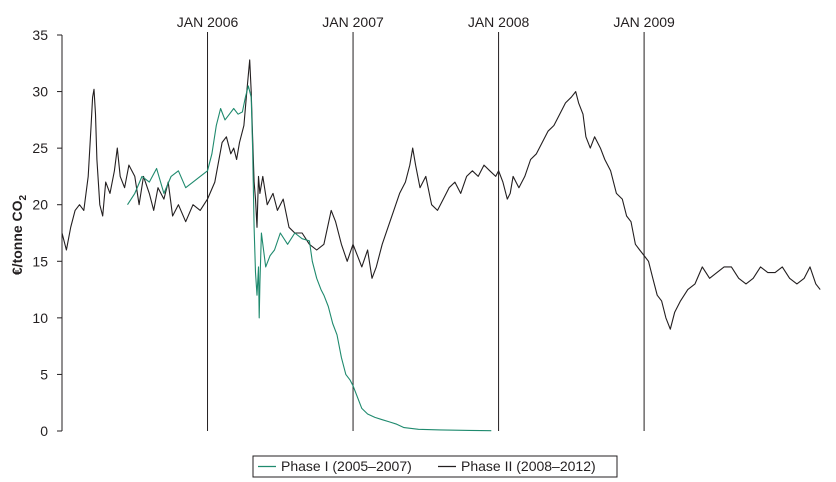 Image resolution: width=836 pixels, height=482 pixels. What do you see at coordinates (499, 22) in the screenshot?
I see `marker-label: JAN 2008` at bounding box center [499, 22].